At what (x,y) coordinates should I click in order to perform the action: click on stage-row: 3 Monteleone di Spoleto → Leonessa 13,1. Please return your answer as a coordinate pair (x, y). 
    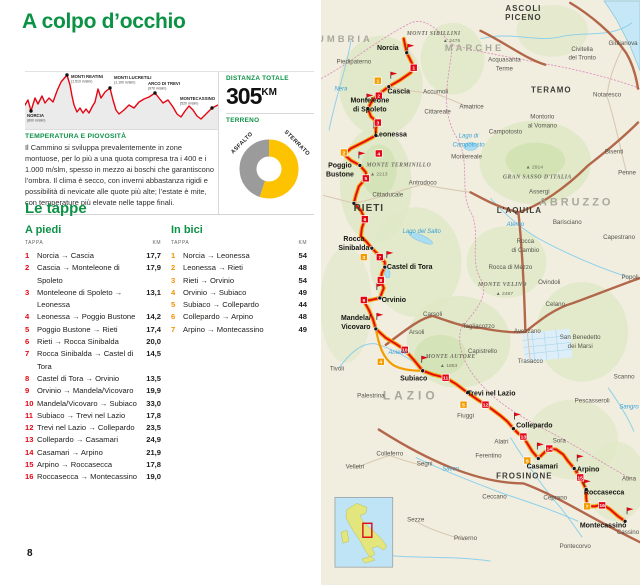
    Looking at the image, I should click on (93, 299).